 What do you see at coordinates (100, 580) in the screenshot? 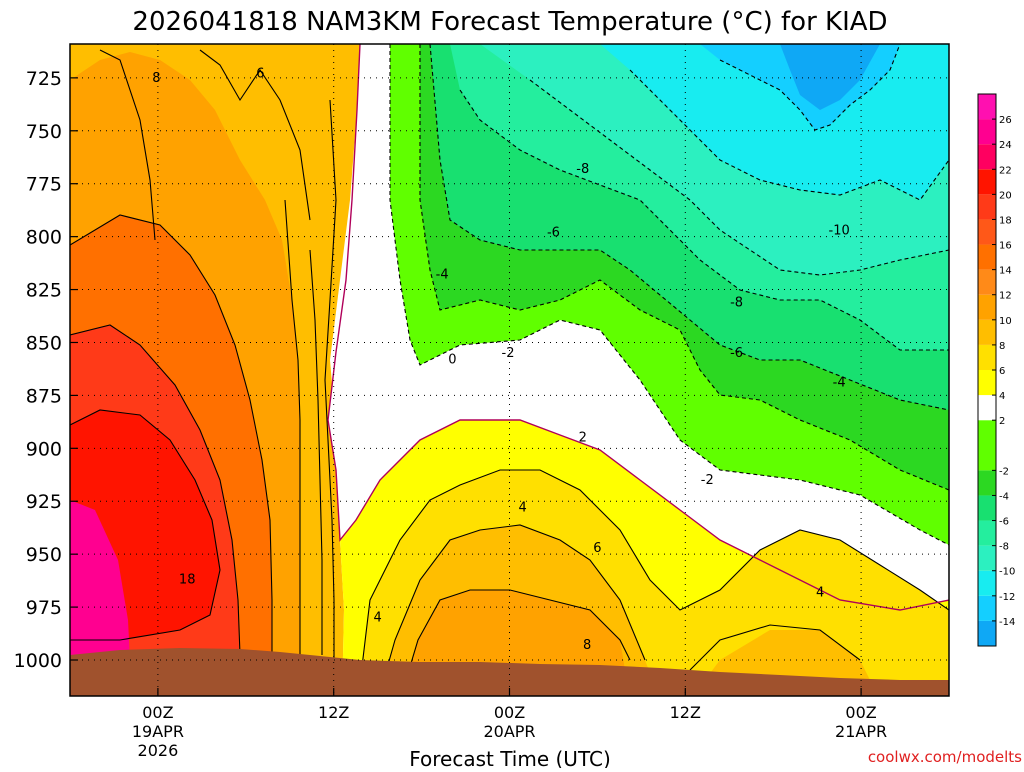
I see `band-magenta` at bounding box center [100, 580].